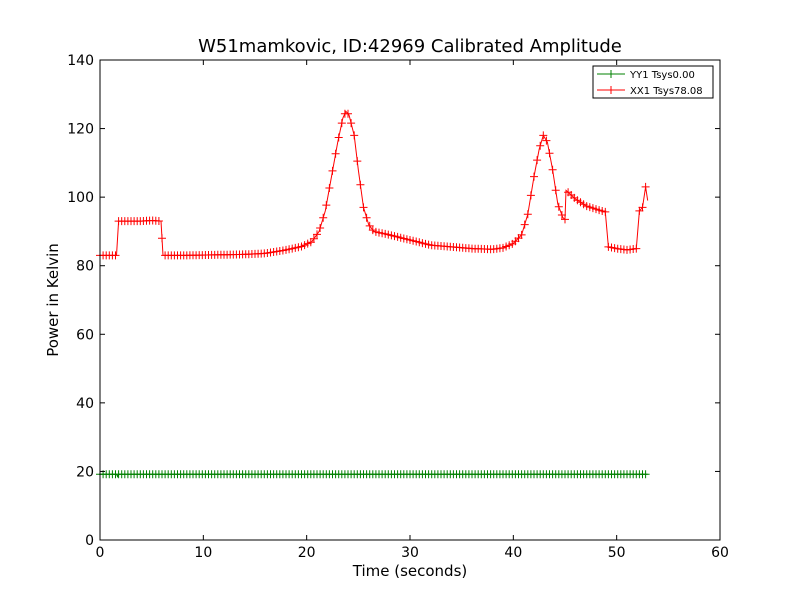 This screenshot has width=800, height=600. I want to click on x-tick-label: 60, so click(720, 553).